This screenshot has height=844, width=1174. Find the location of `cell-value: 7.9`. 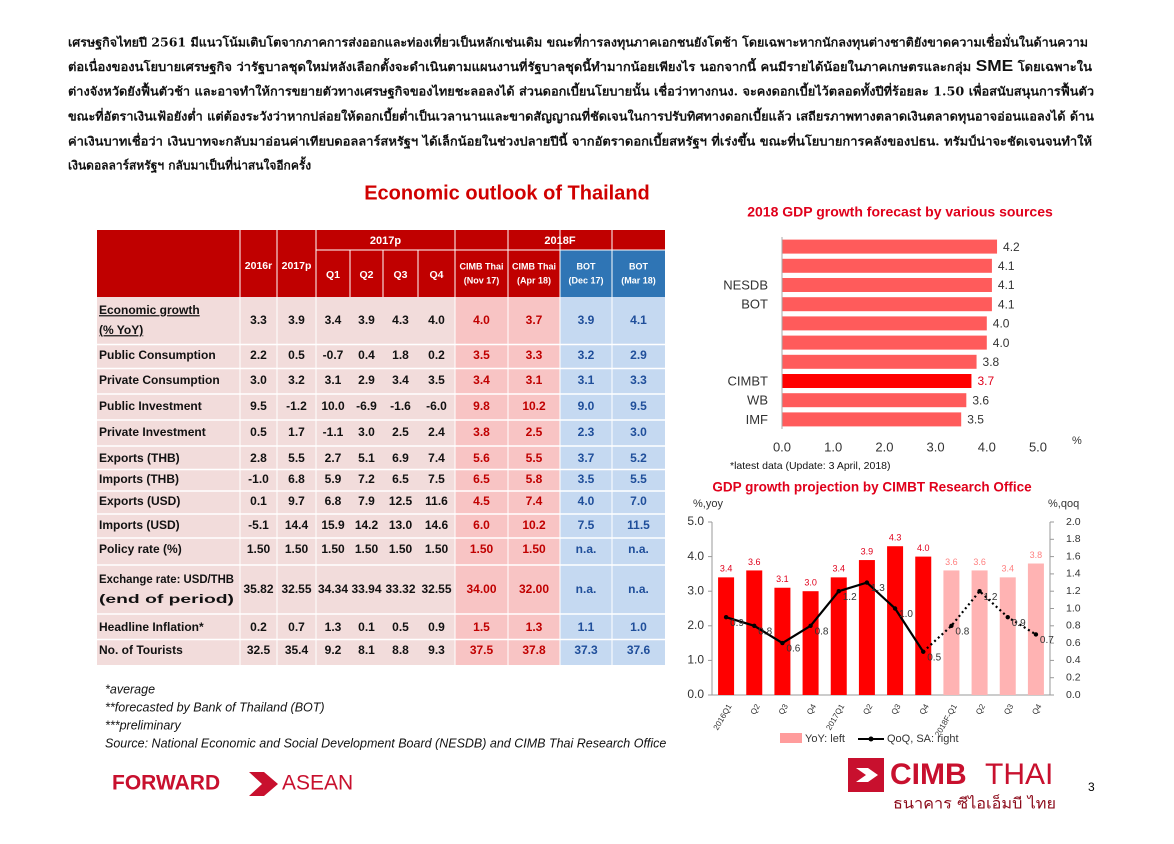

cell-value: 7.9 is located at coordinates (366, 501).